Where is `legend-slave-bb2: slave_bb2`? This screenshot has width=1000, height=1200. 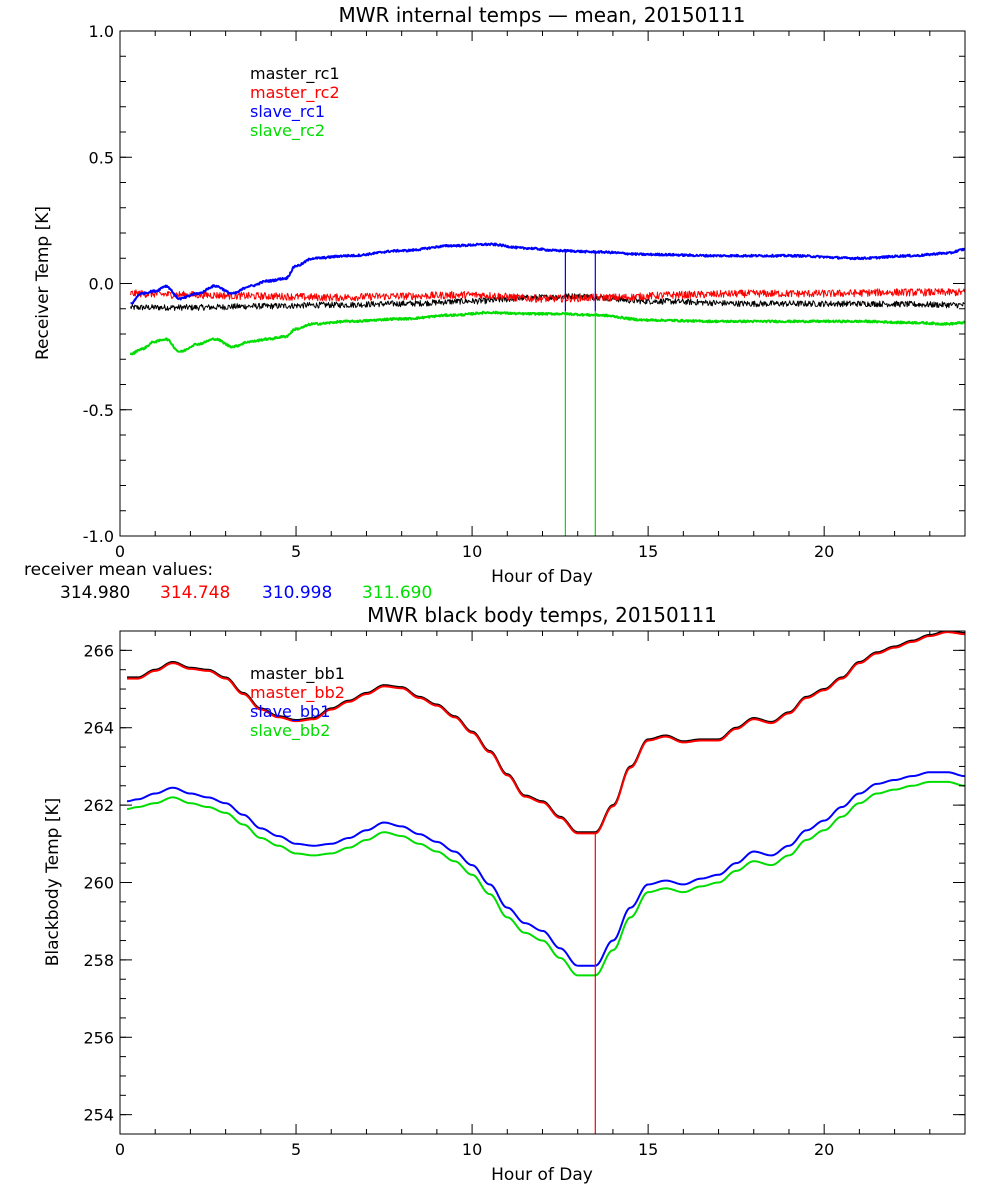 legend-slave-bb2: slave_bb2 is located at coordinates (290, 731).